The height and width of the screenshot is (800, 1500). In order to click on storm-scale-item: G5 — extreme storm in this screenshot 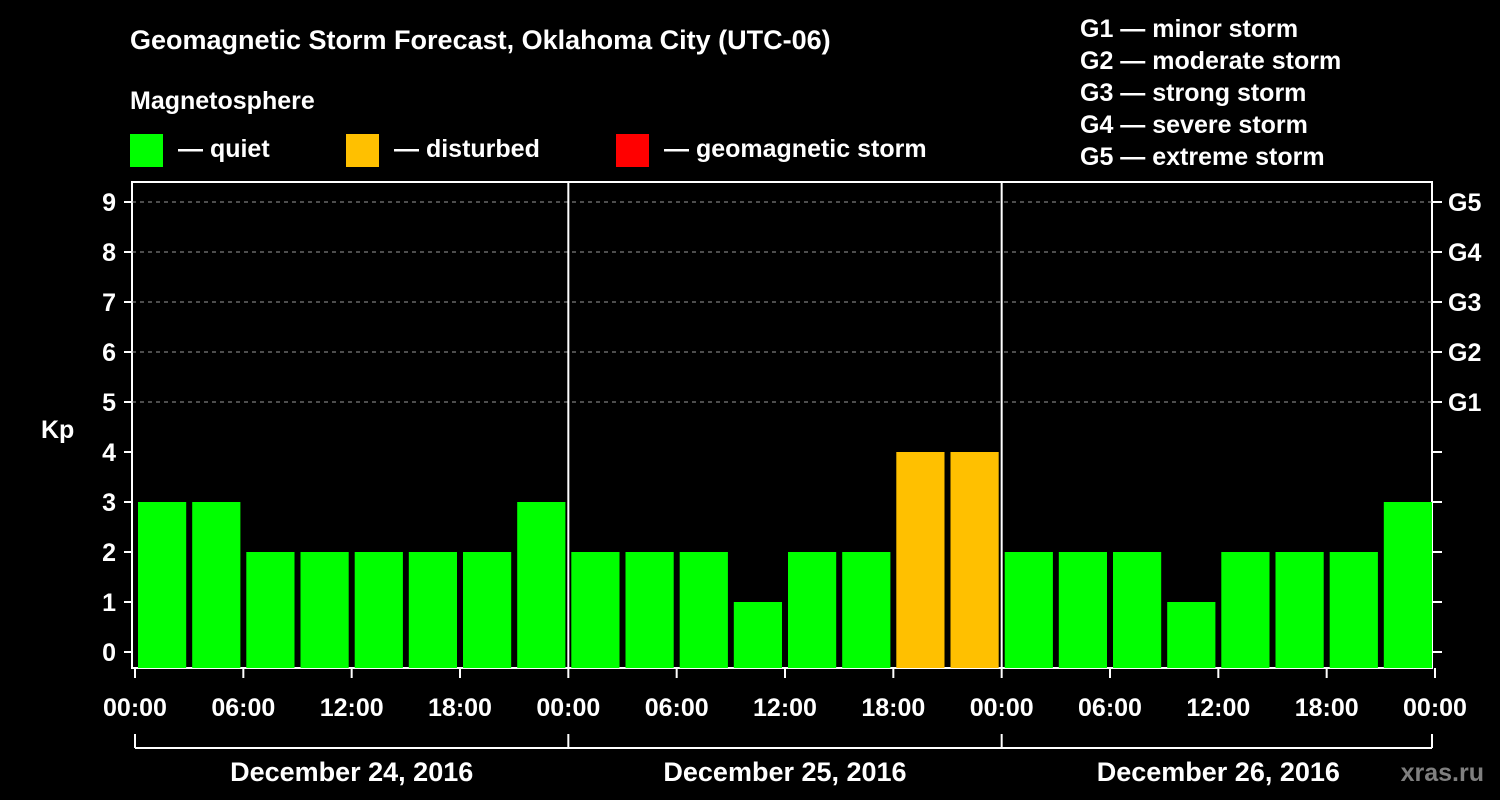, I will do `click(1202, 157)`.